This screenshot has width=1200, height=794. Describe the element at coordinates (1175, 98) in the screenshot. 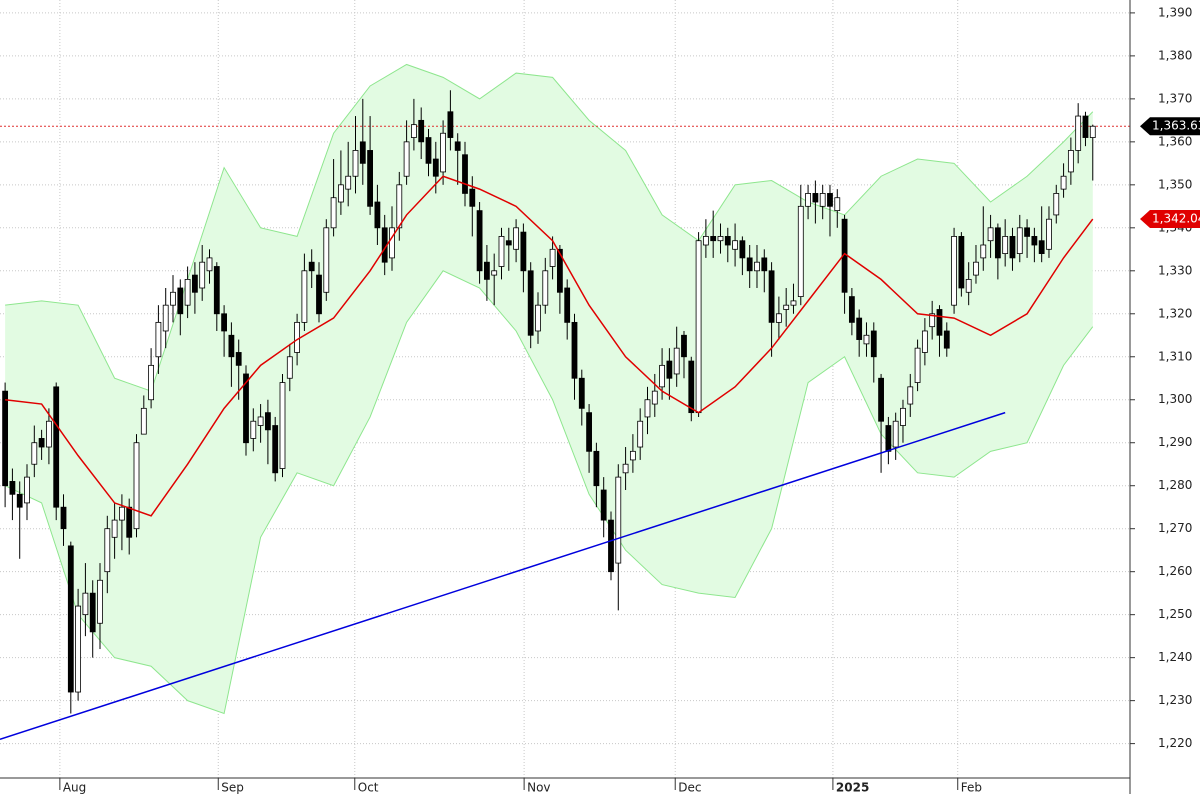

I see `y-tick-label: 1,370` at that location.